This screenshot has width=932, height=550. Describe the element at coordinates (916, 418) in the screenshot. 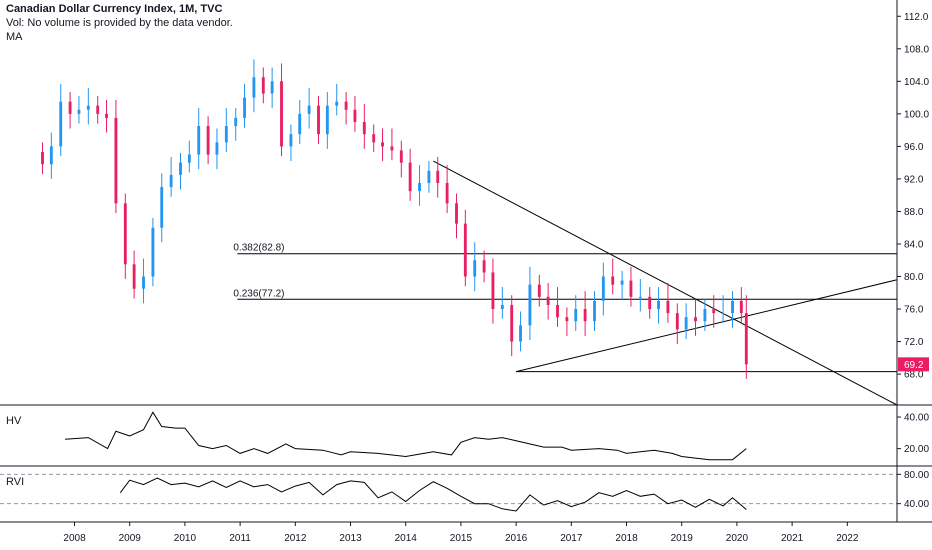

I see `hv-axis-label: 40.00` at that location.